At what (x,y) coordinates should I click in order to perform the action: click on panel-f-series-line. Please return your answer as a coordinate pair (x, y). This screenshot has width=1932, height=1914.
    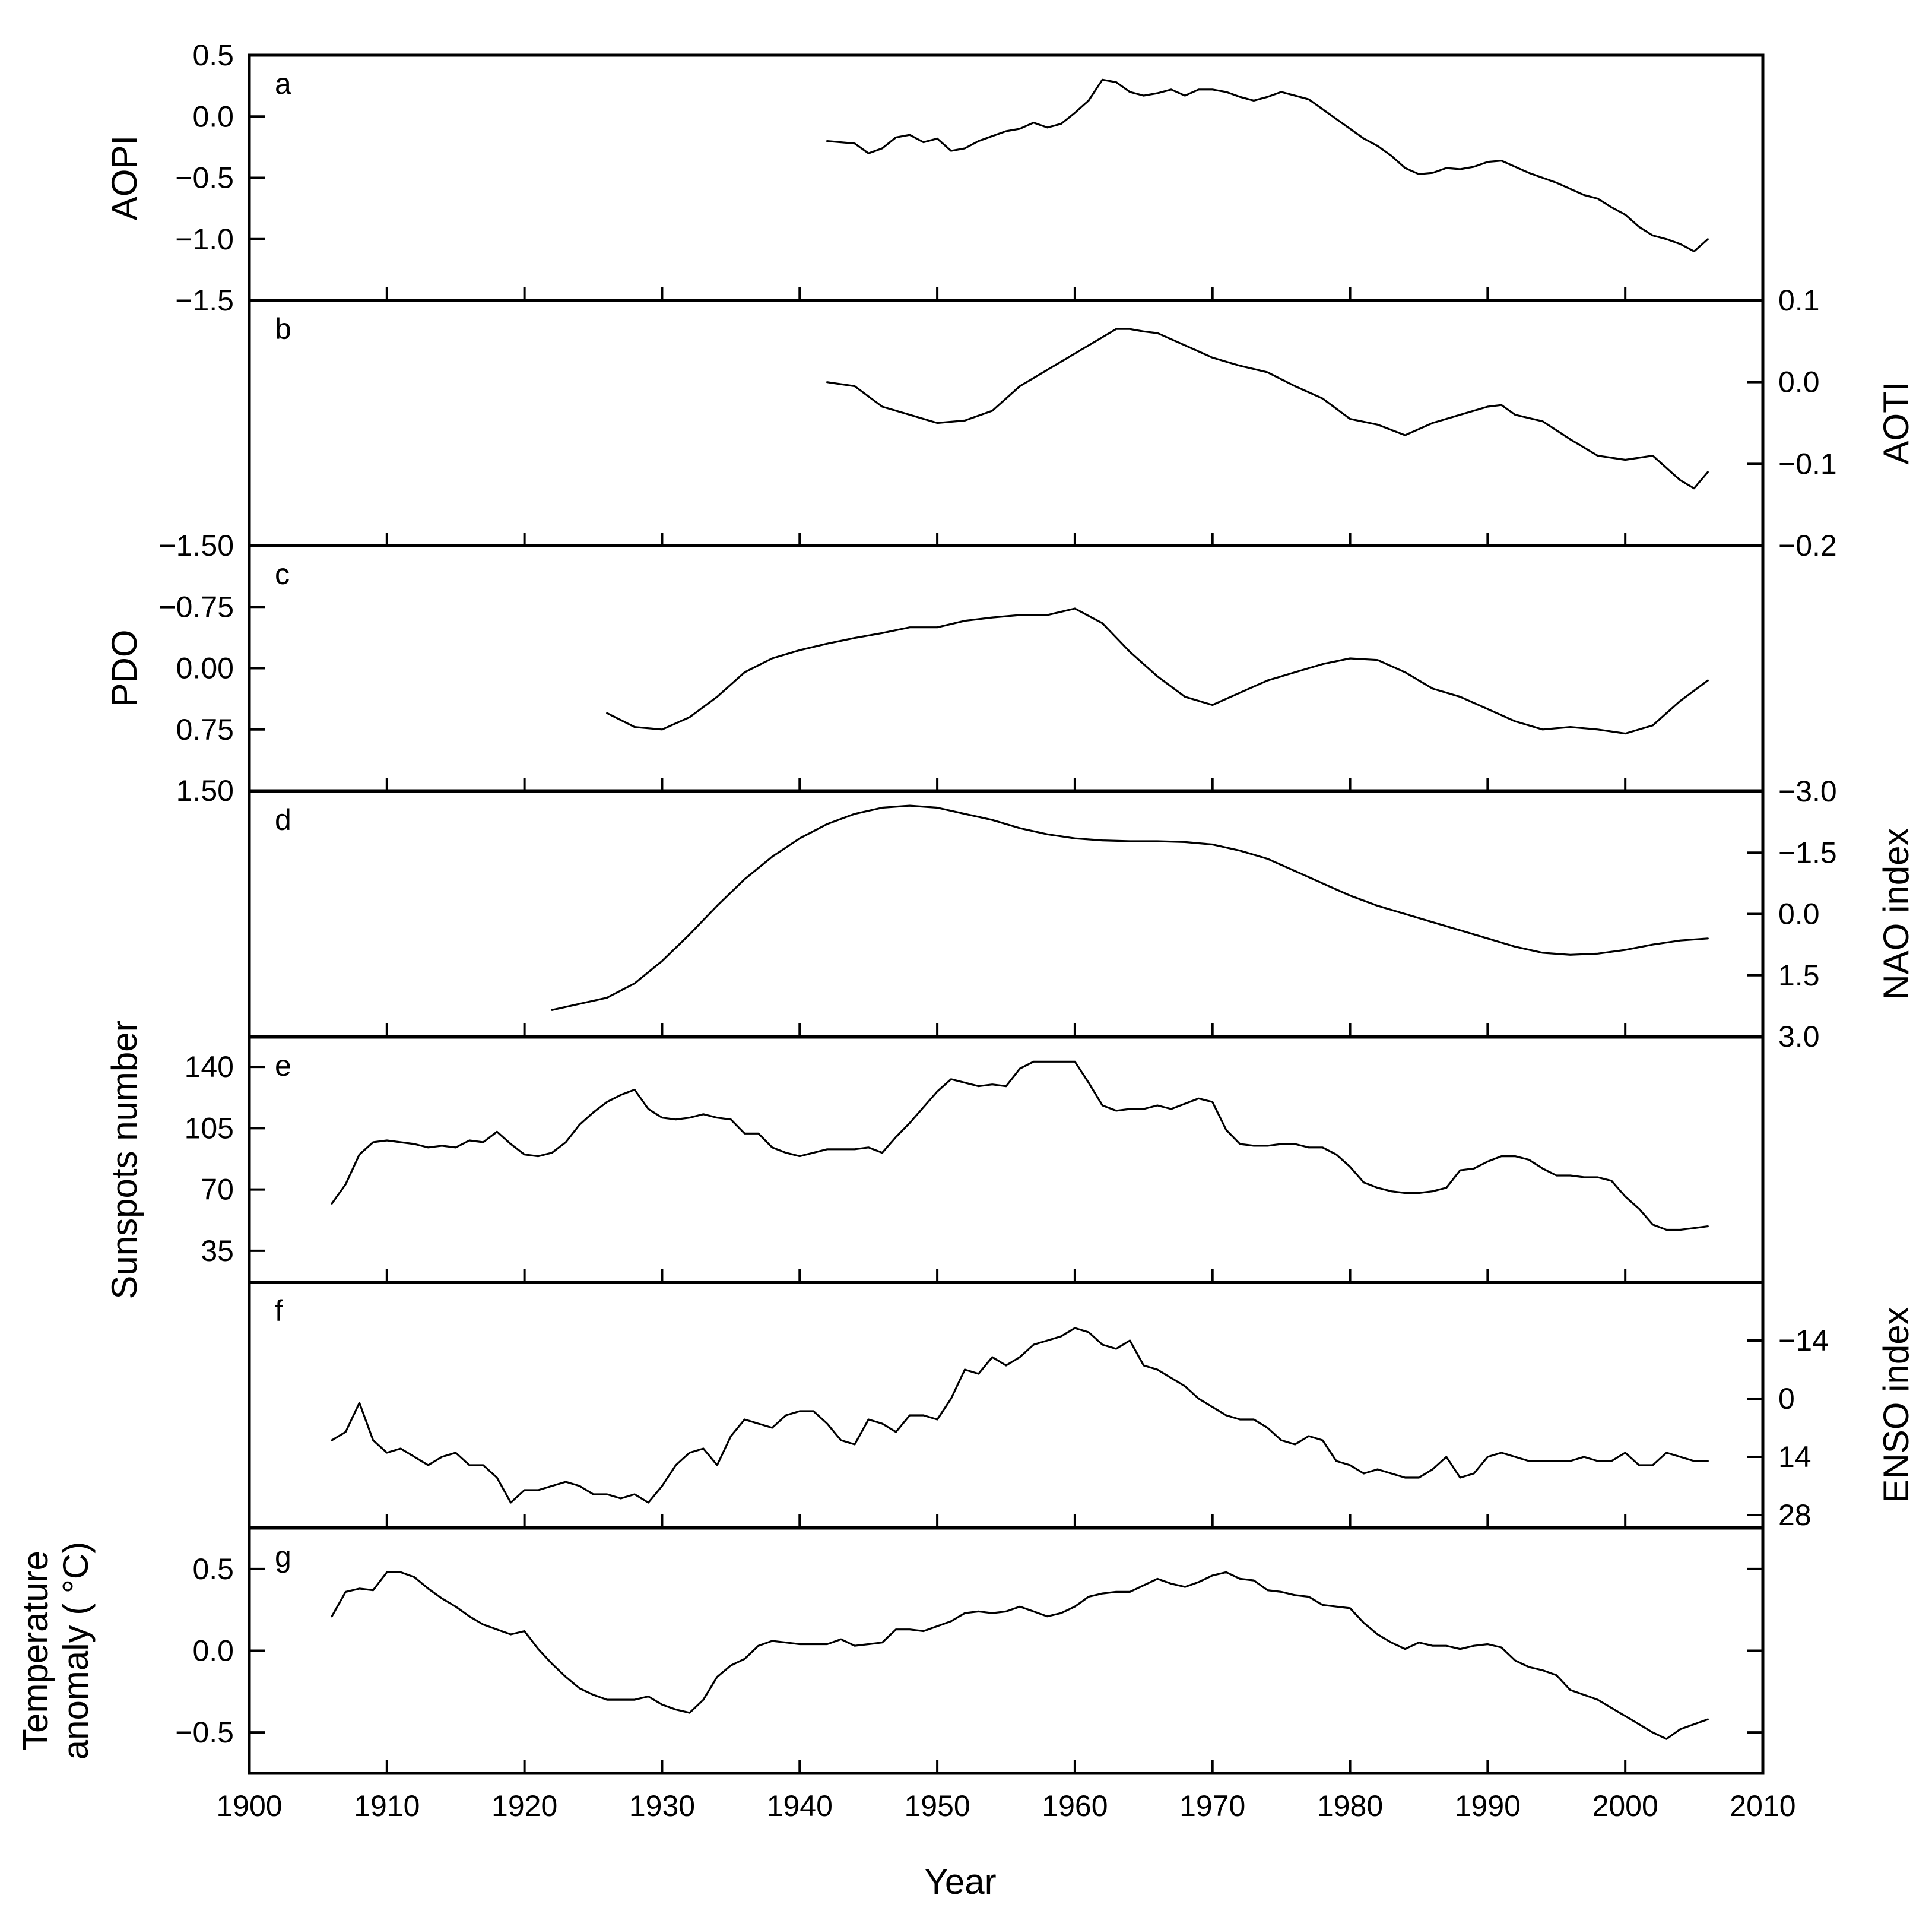
    Looking at the image, I should click on (1020, 1415).